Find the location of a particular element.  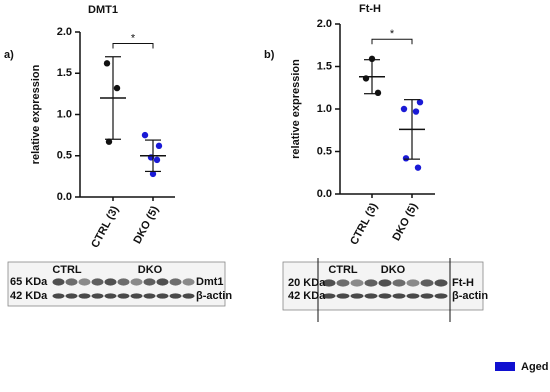

blot-size-label: 20 KDa is located at coordinates (307, 283).